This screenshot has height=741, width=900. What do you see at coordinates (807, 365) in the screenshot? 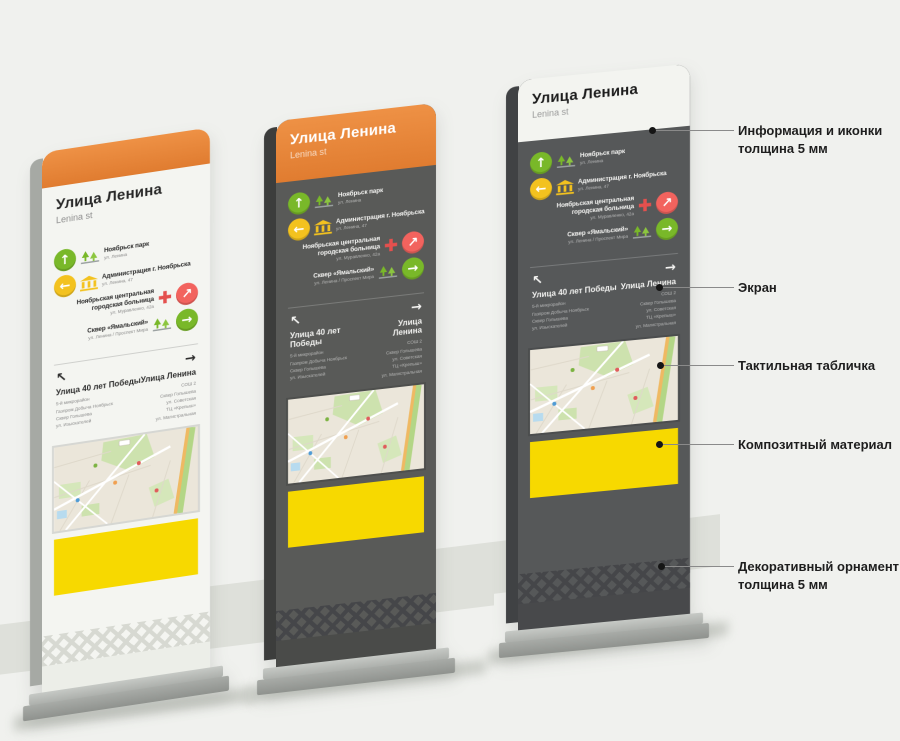
I see `callout-label: Тактильная табличка` at bounding box center [807, 365].